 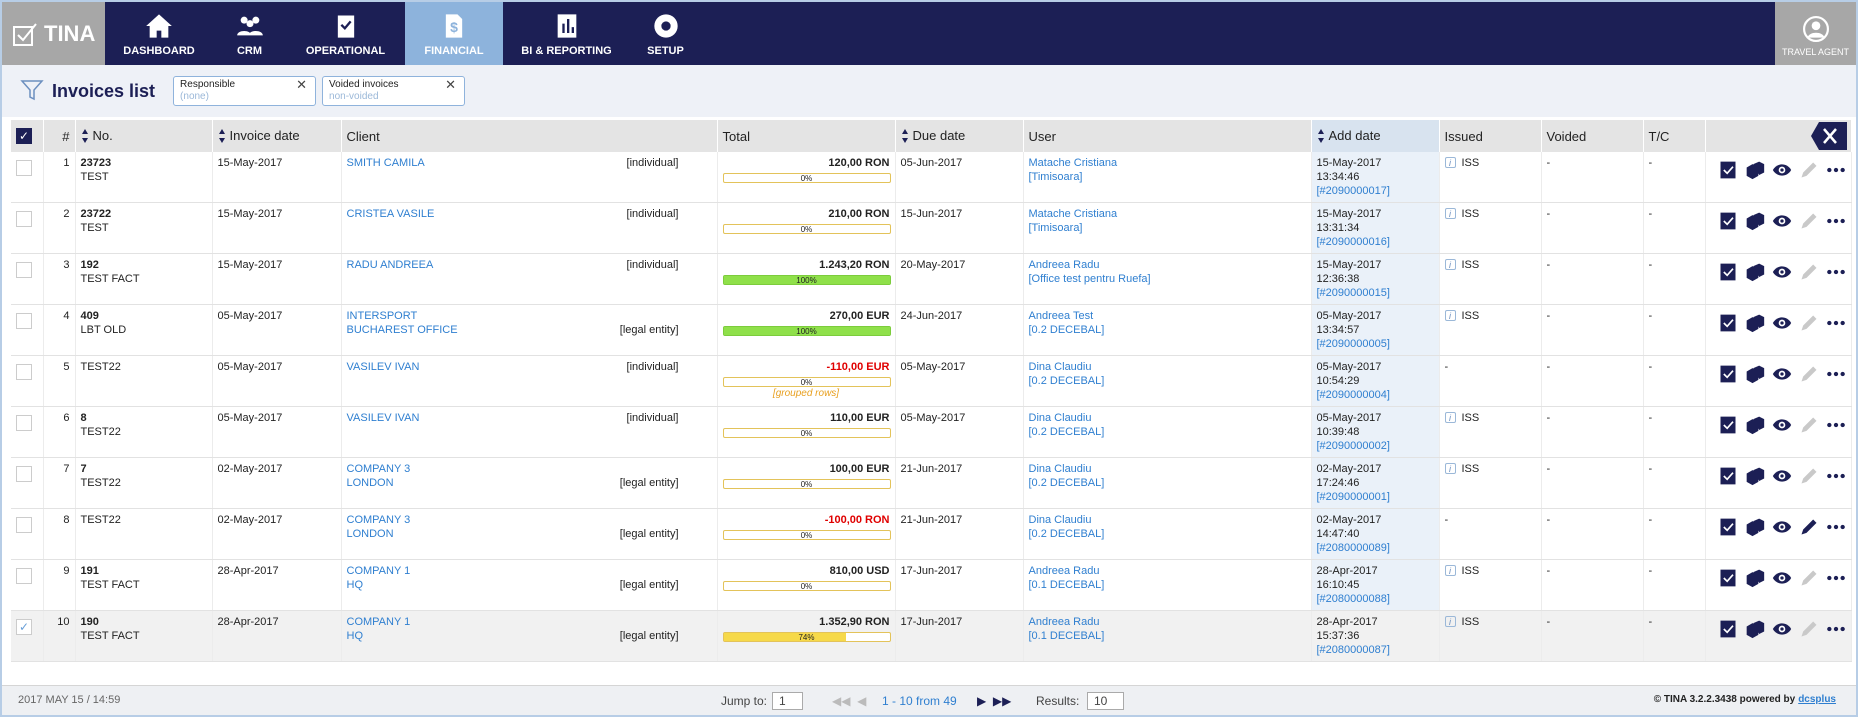 I want to click on logo: TINA, so click(x=53, y=33).